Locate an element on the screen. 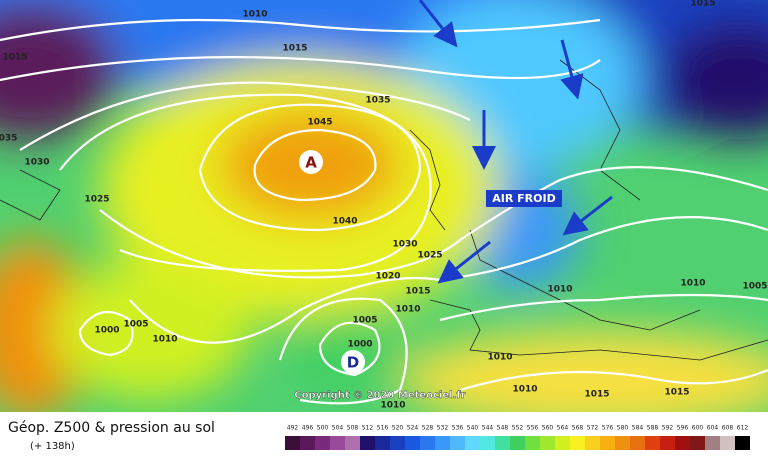 The width and height of the screenshot is (768, 461). high-marker is located at coordinates (311, 162).